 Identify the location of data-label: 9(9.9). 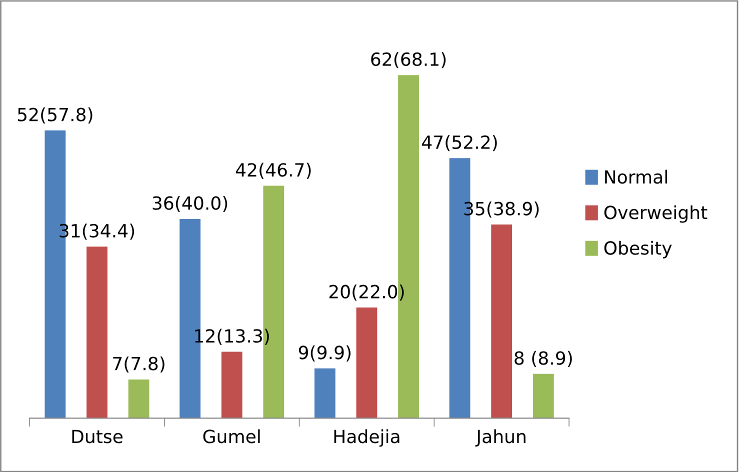
(324, 353).